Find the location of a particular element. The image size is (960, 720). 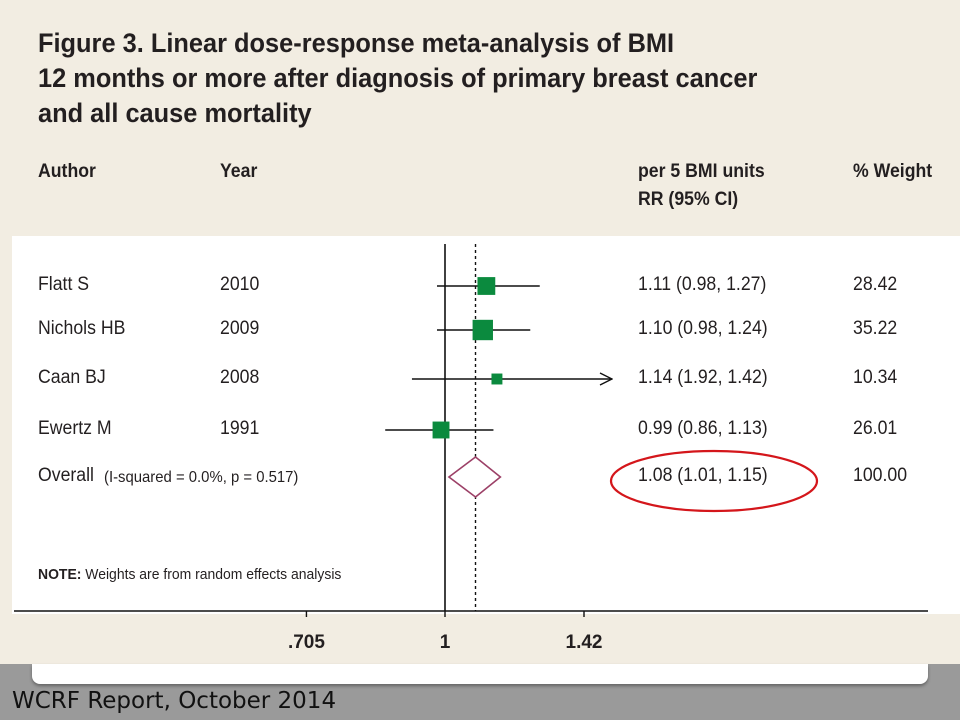

title-line-3: and all cause mortality is located at coordinates (175, 113).